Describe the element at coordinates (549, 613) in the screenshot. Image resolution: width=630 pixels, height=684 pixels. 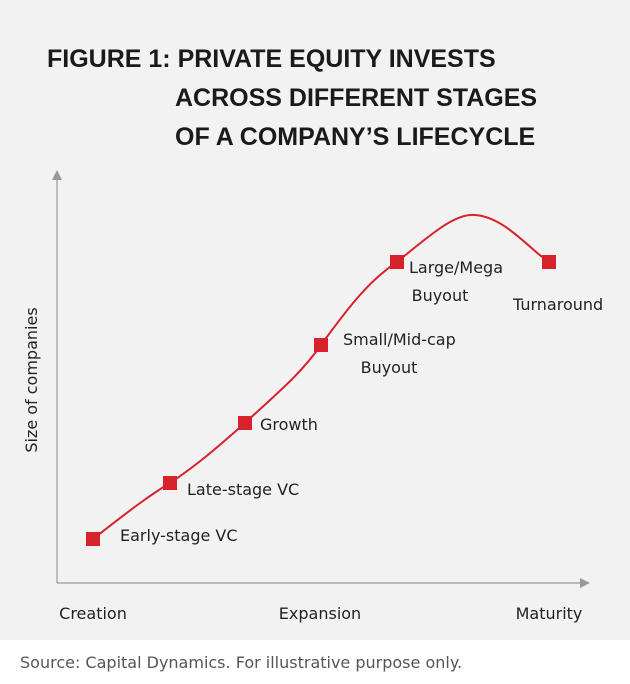
I see `x-axis-label: Maturity` at that location.